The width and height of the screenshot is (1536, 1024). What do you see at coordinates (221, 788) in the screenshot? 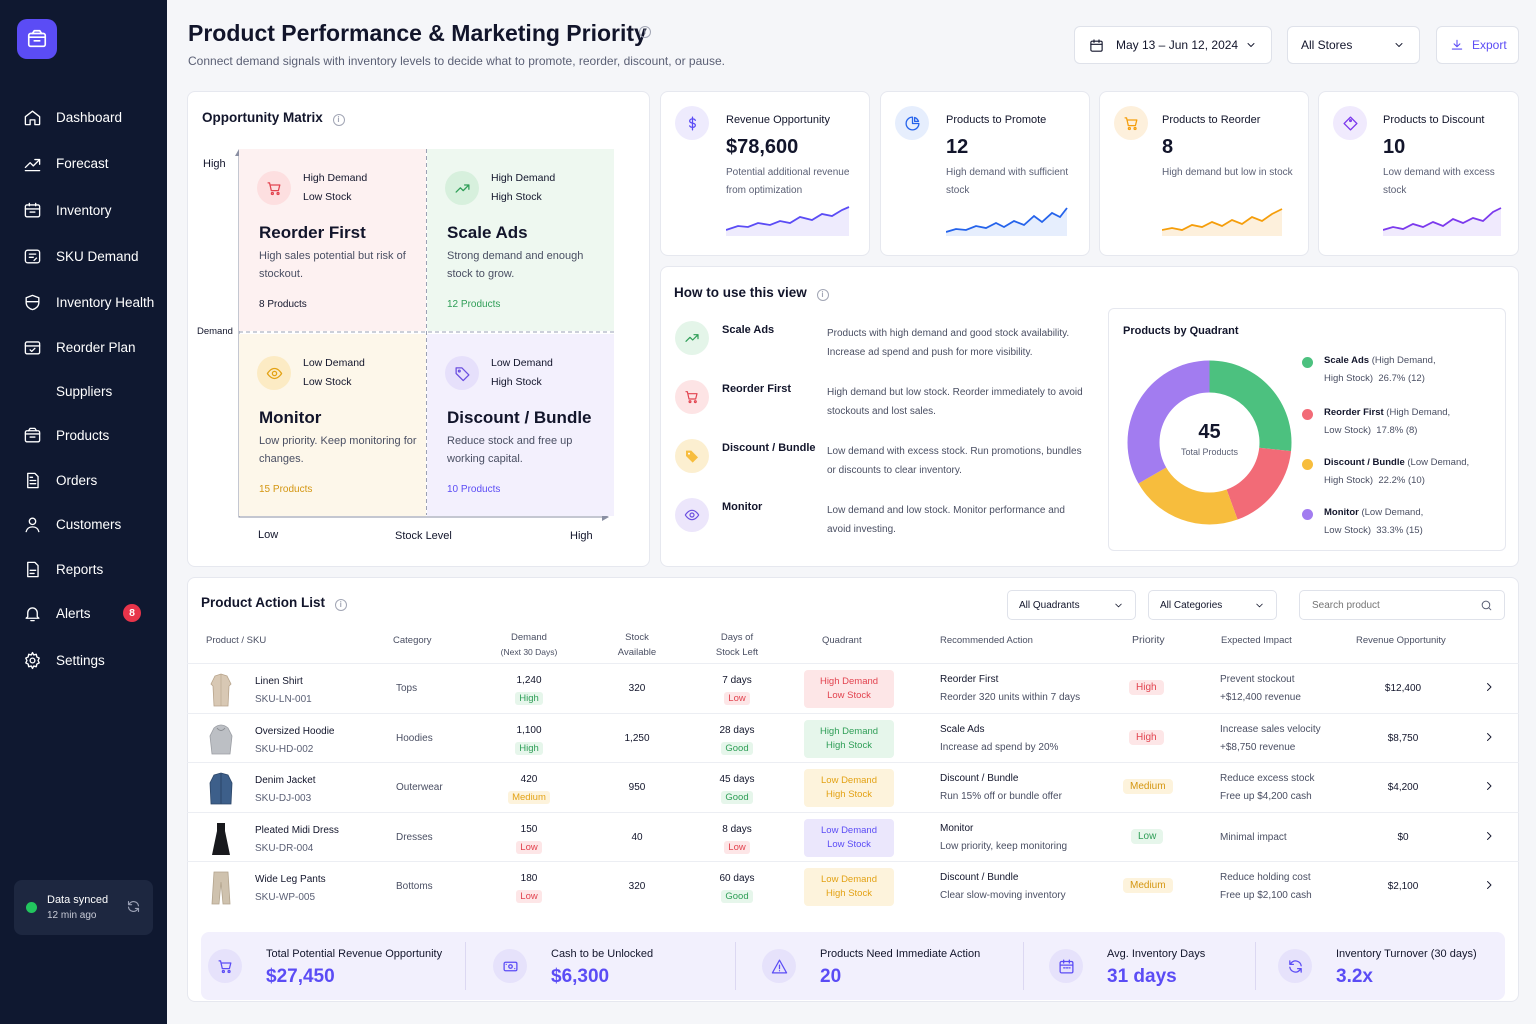
I see `product-thumbnail` at bounding box center [221, 788].